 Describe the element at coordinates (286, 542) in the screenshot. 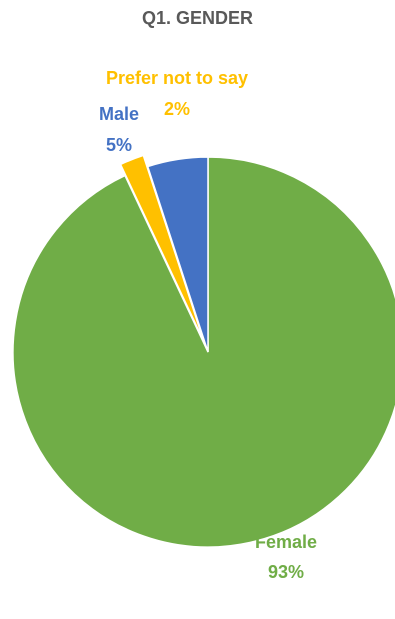

I see `slice-category-label: Female` at that location.